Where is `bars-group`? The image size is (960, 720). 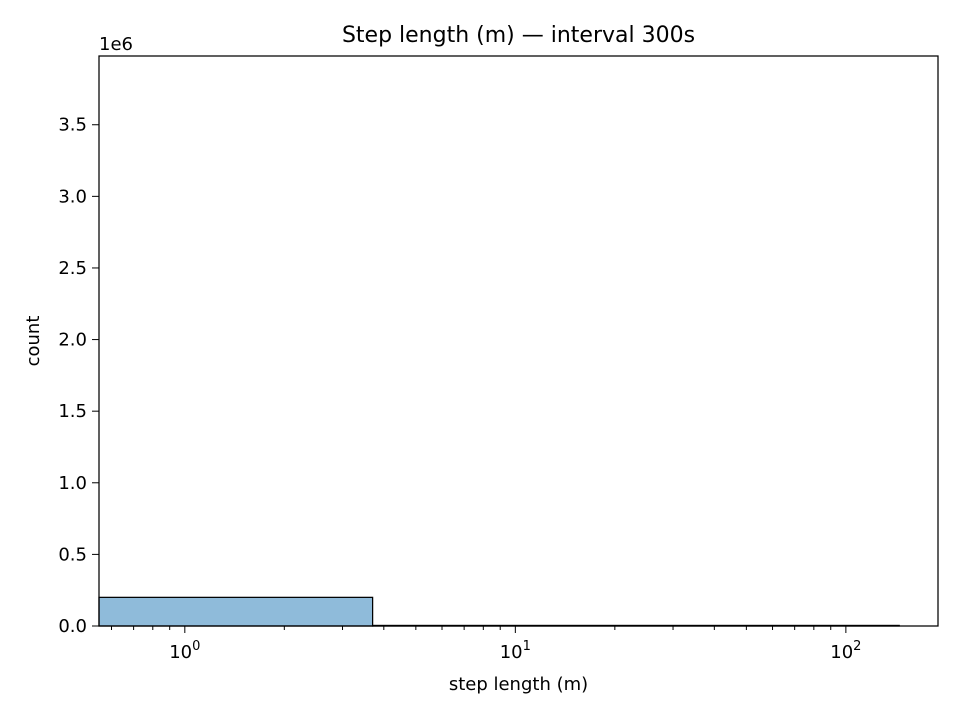 bars-group is located at coordinates (499, 611).